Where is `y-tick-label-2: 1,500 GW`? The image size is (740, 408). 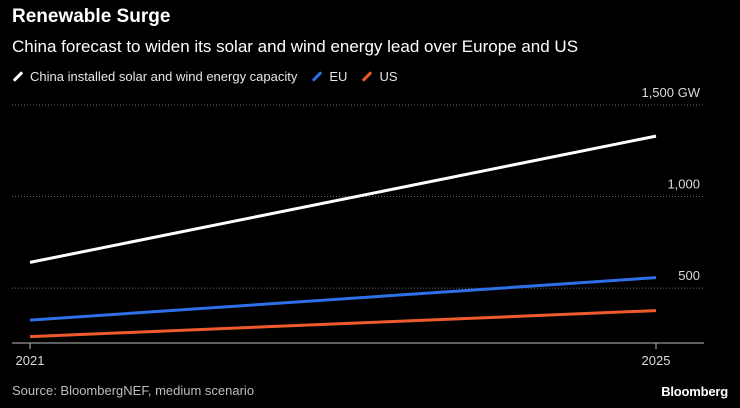 y-tick-label-2: 1,500 GW is located at coordinates (670, 92).